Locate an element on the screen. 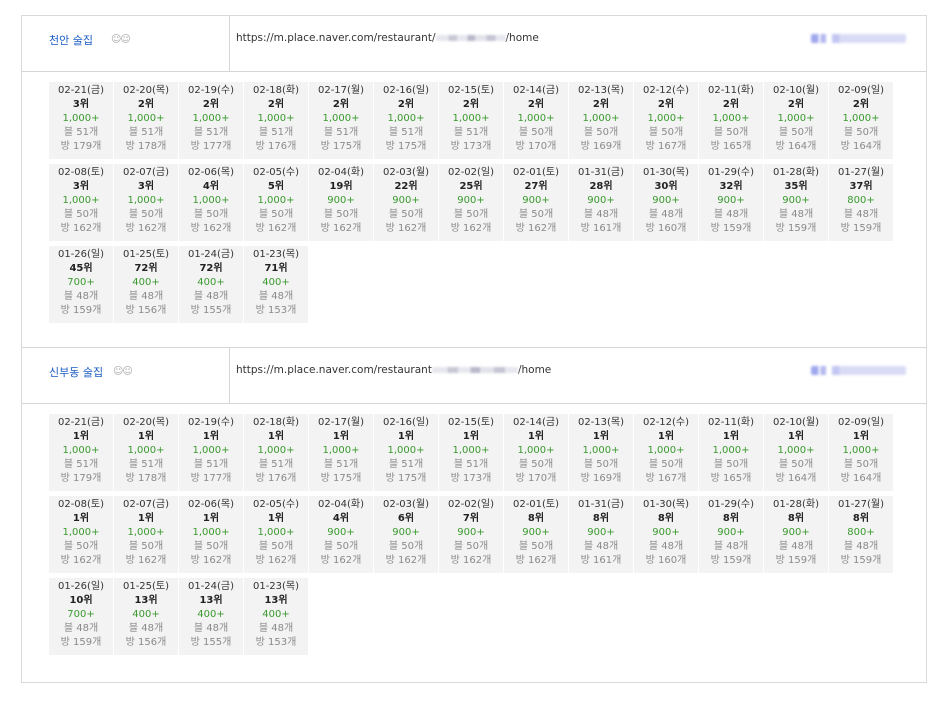 Image resolution: width=949 pixels, height=705 pixels. rank-value: 8위 is located at coordinates (861, 518).